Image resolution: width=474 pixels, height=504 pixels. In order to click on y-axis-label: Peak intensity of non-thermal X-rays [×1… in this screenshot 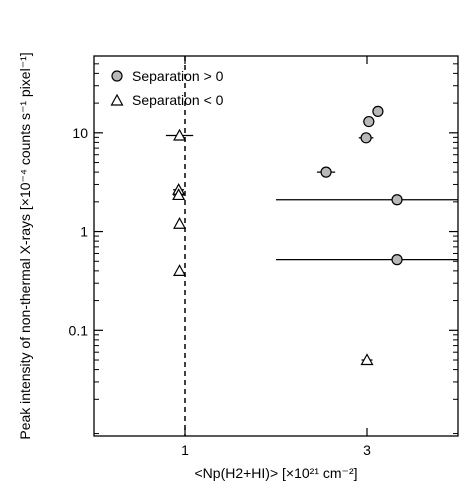, I will do `click(25, 245)`.